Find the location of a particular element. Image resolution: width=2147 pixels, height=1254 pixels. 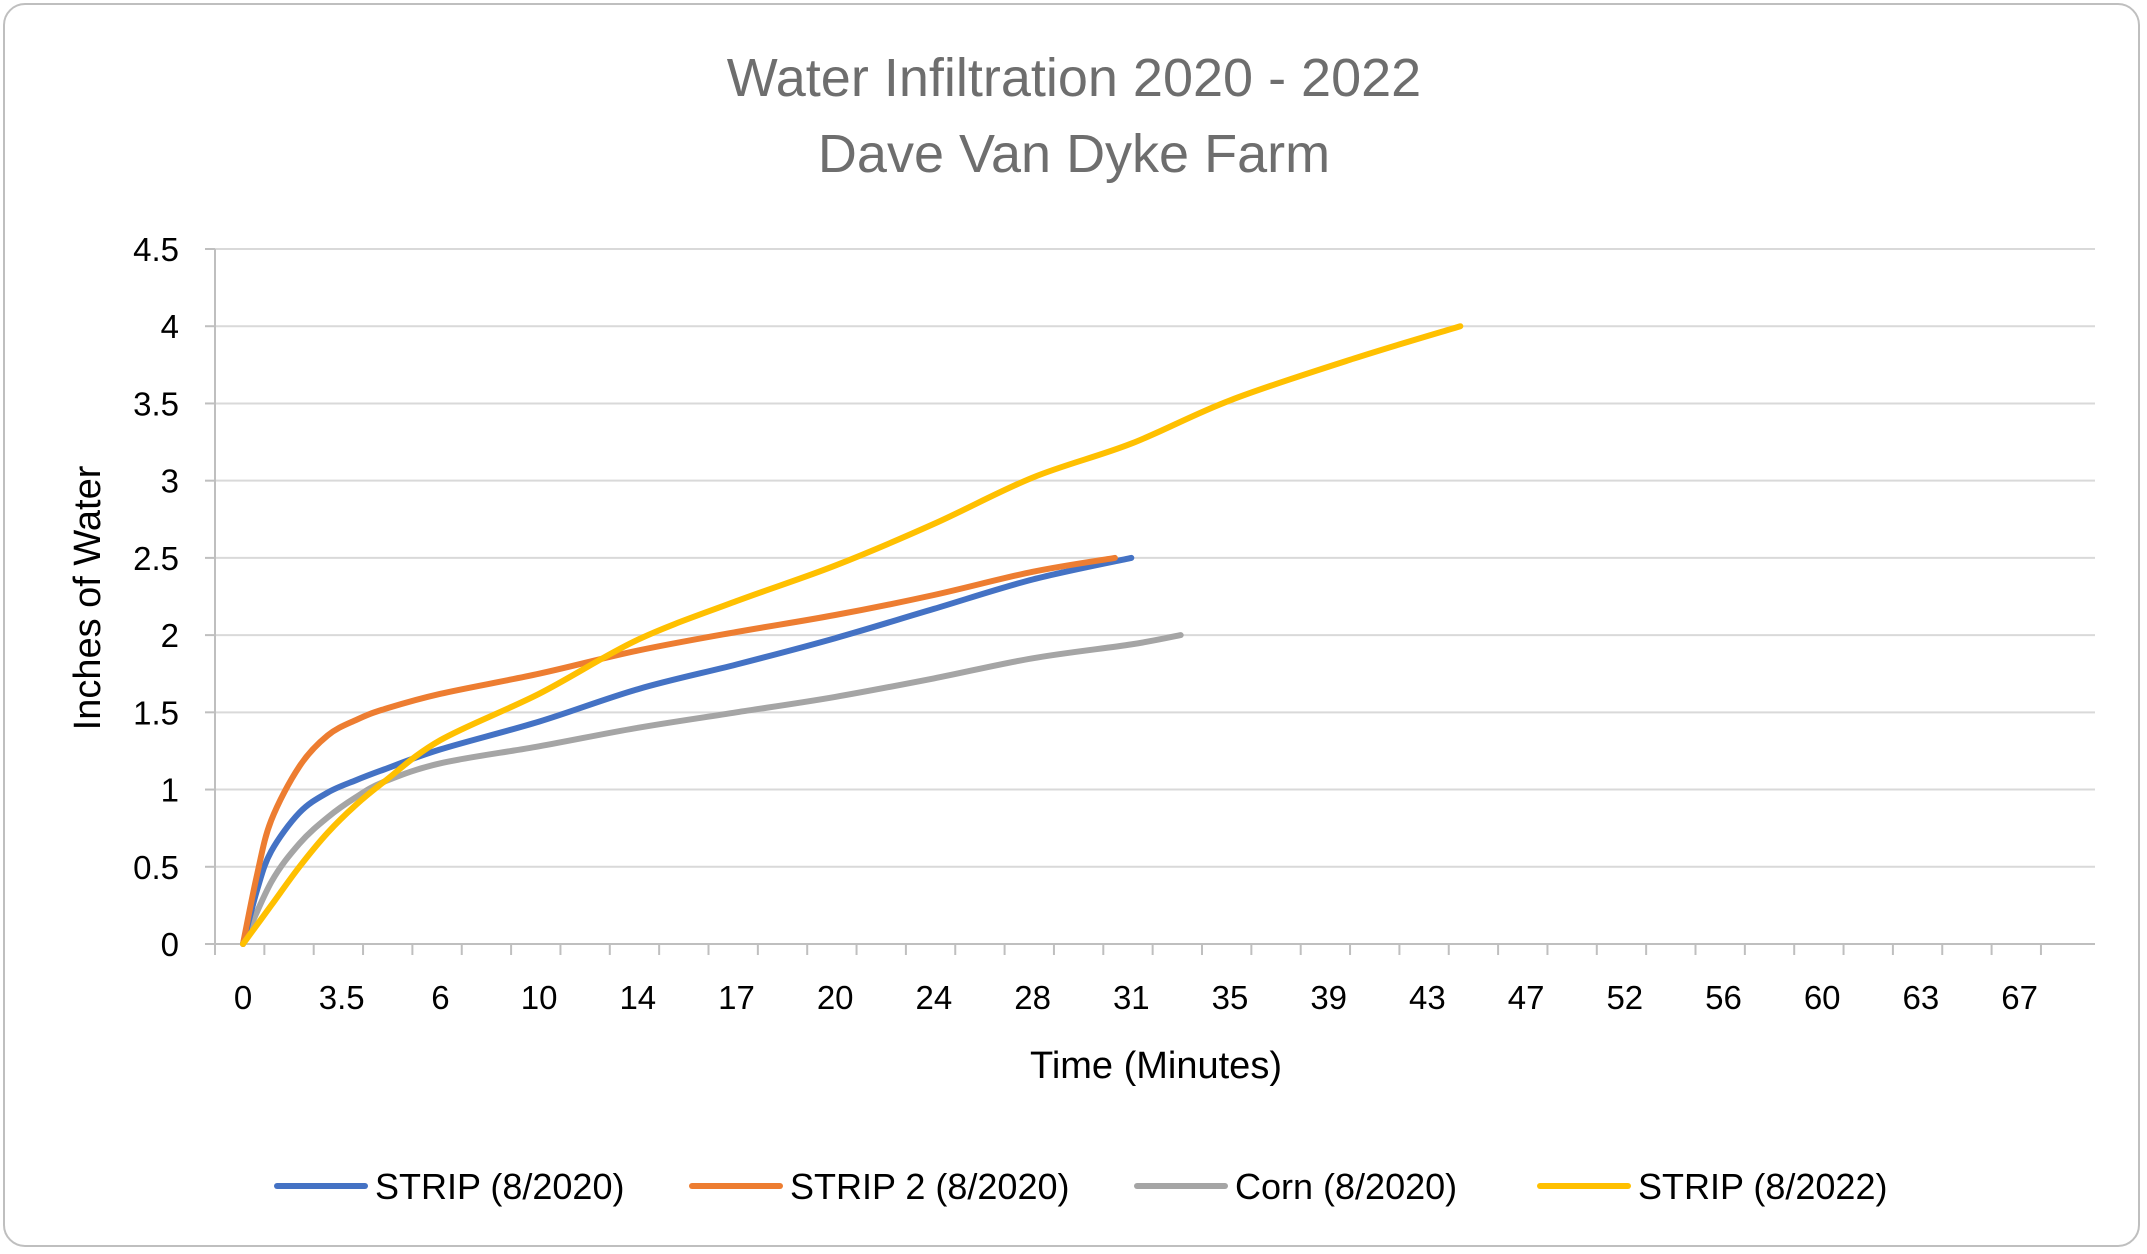

chart-title: Water Infiltration 2020 - 2022 is located at coordinates (1074, 78).